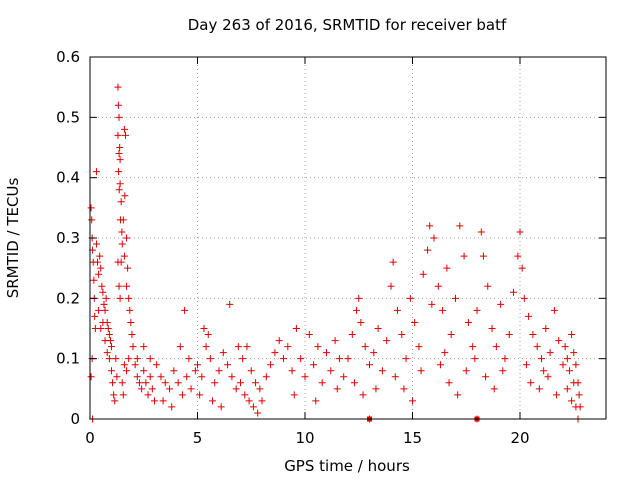 The image size is (640, 480). Describe the element at coordinates (68, 178) in the screenshot. I see `y-tick-label: 0.4` at that location.